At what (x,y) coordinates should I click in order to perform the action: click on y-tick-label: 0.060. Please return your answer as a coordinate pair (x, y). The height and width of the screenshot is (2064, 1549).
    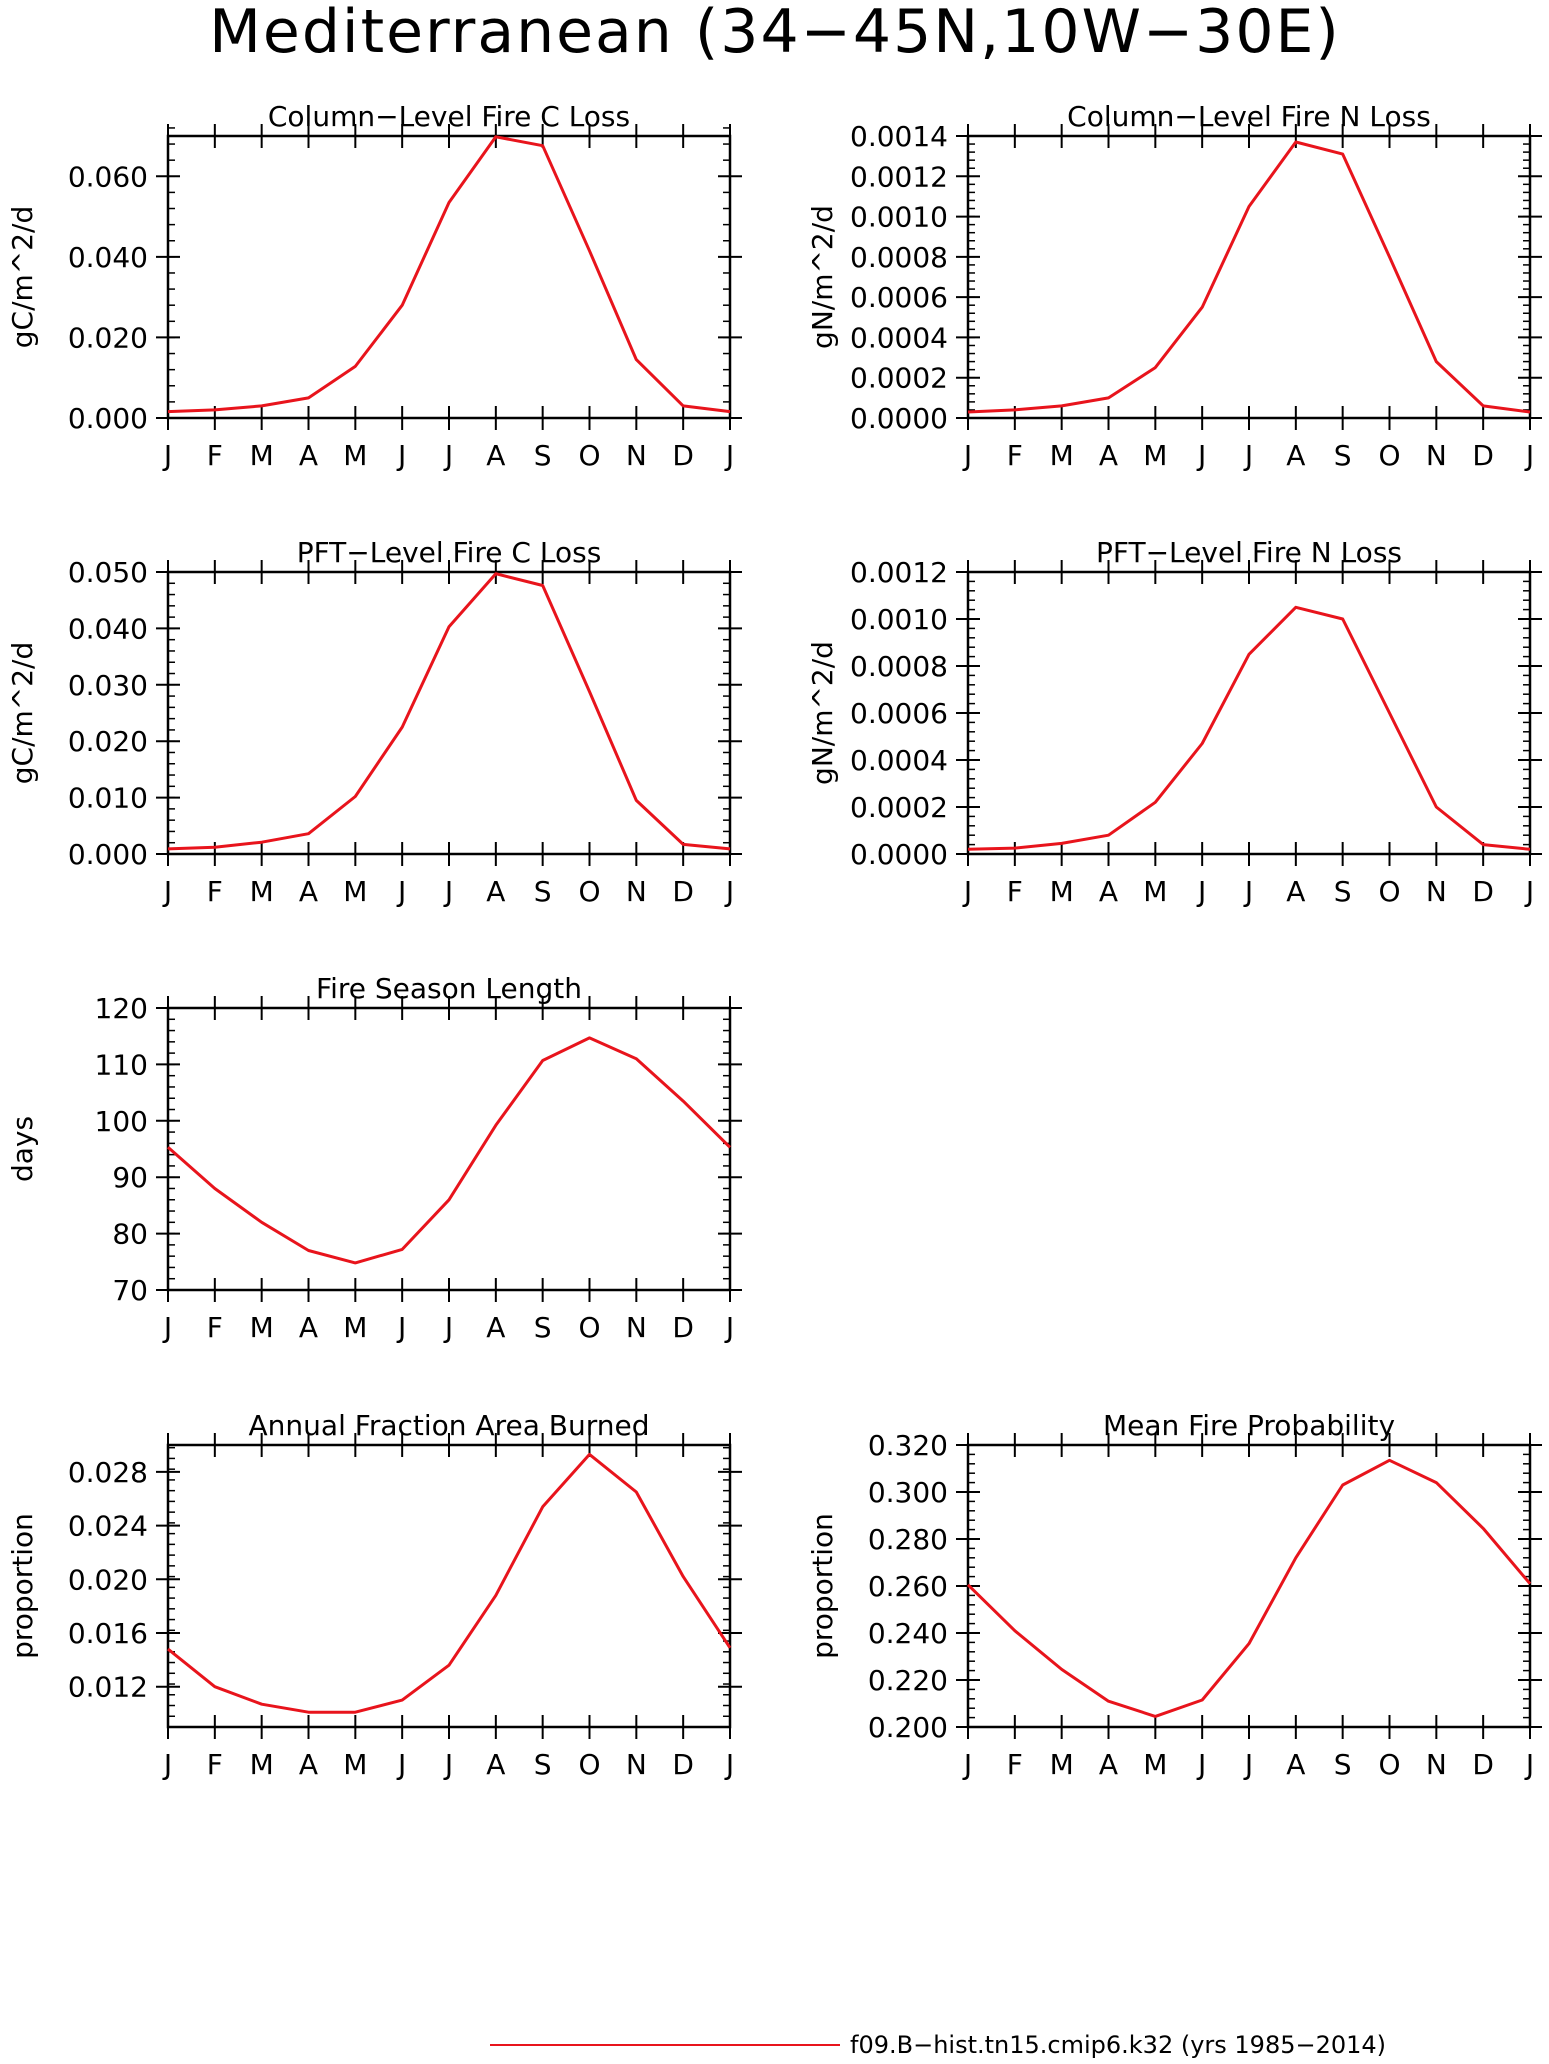
    Looking at the image, I should click on (108, 176).